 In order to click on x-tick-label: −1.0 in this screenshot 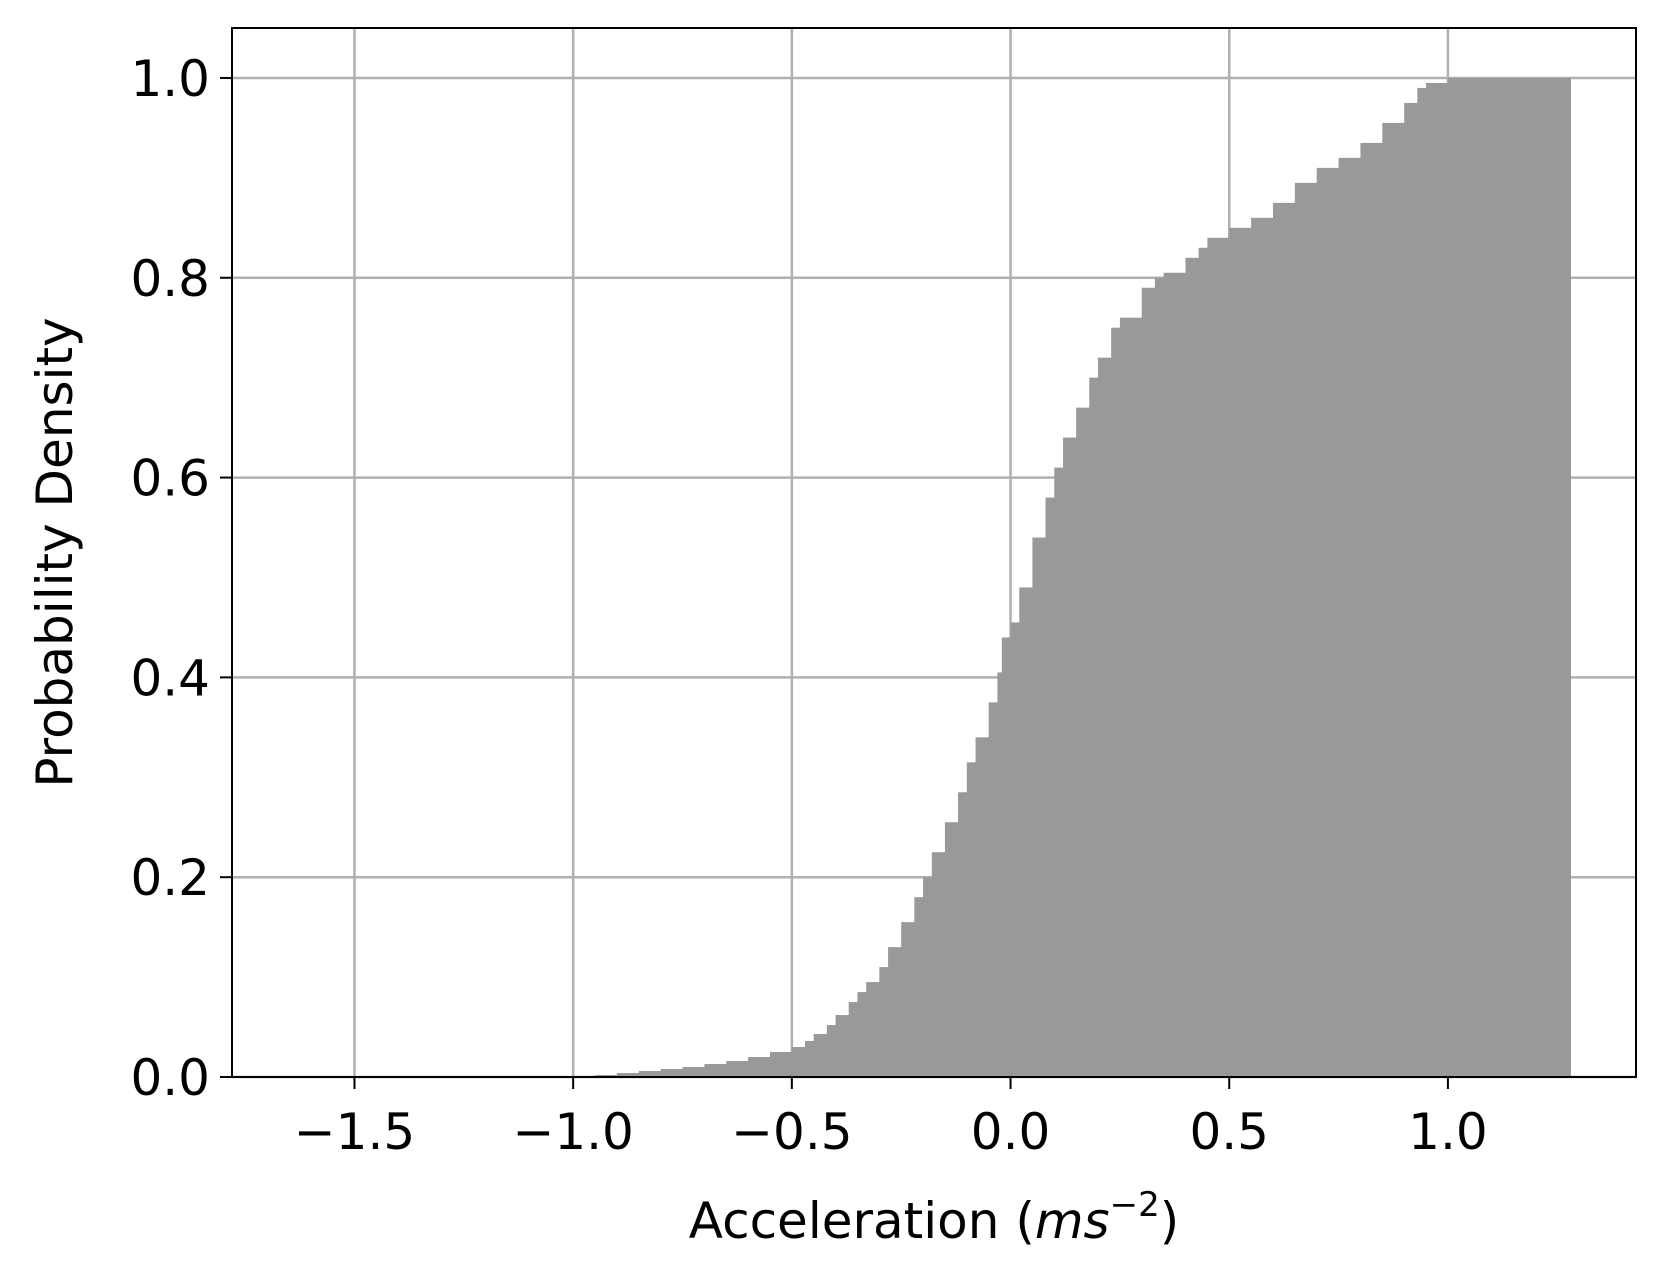, I will do `click(572, 1132)`.